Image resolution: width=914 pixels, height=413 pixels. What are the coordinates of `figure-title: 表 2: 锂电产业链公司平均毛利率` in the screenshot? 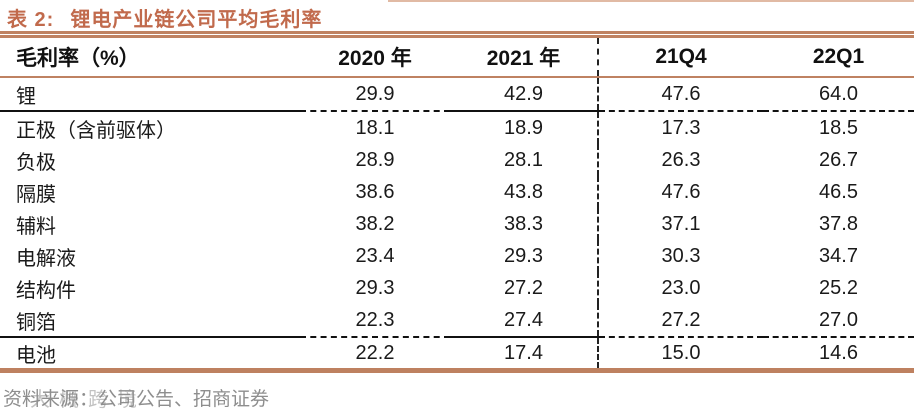 It's located at (164, 17).